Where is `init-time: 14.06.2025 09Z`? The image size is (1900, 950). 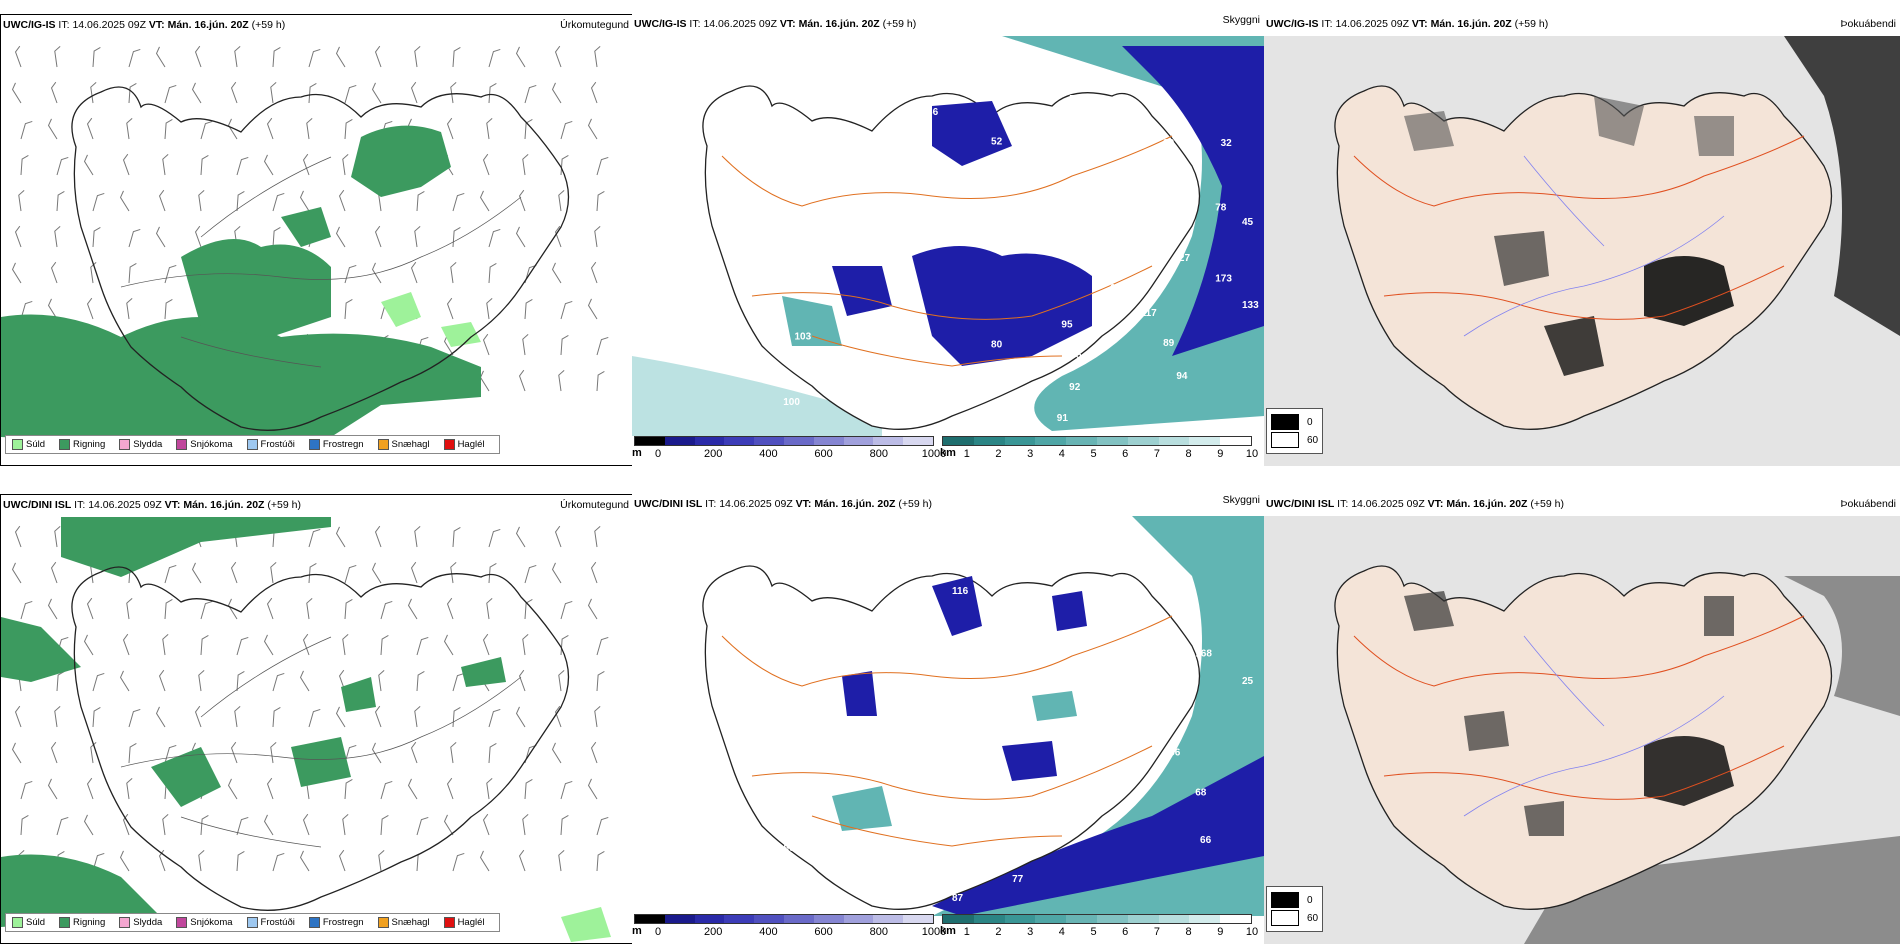 init-time: 14.06.2025 09Z is located at coordinates (109, 25).